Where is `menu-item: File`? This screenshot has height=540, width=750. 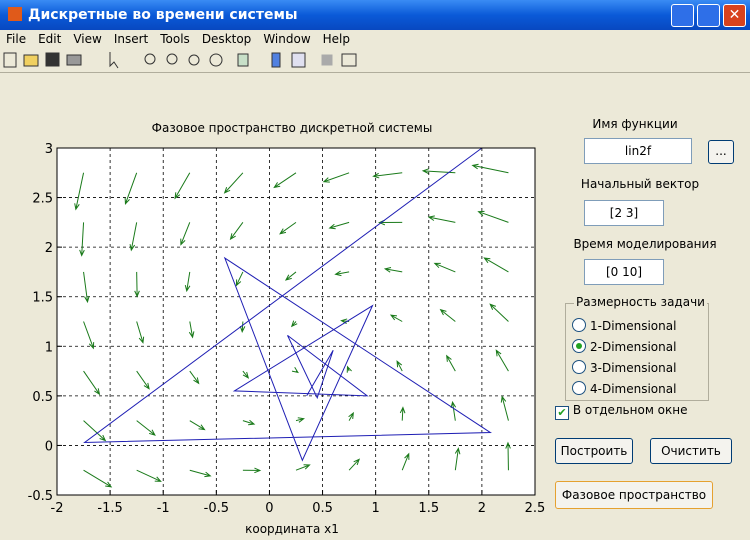 menu-item: File is located at coordinates (16, 39).